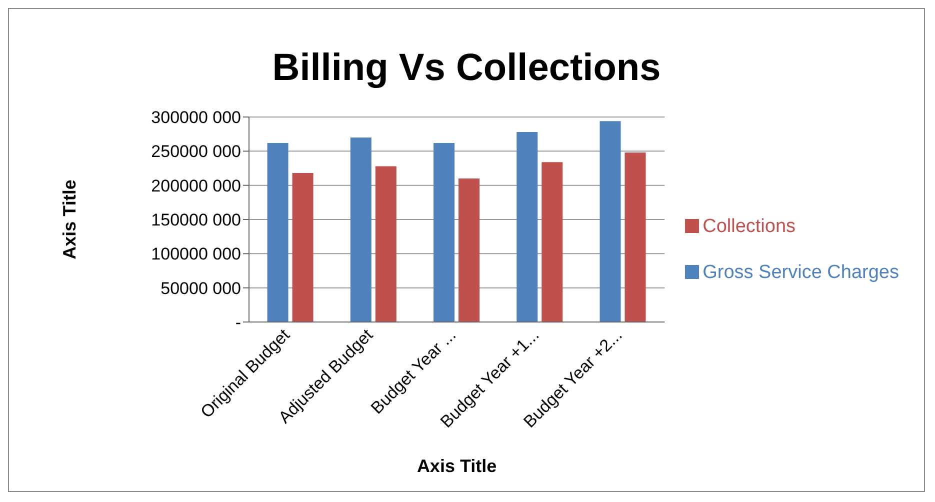  I want to click on chart-title: Billing Vs Collections, so click(466, 69).